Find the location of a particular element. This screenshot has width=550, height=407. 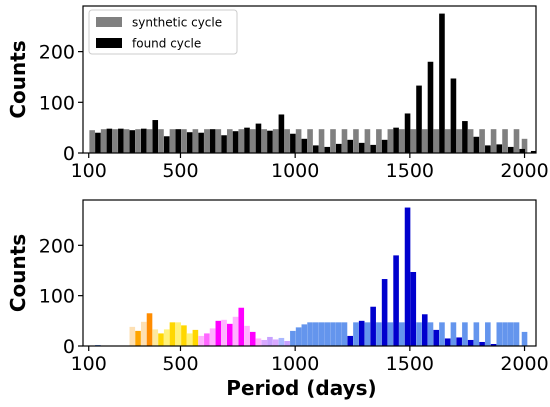

legend-label: found cycle is located at coordinates (166, 44).